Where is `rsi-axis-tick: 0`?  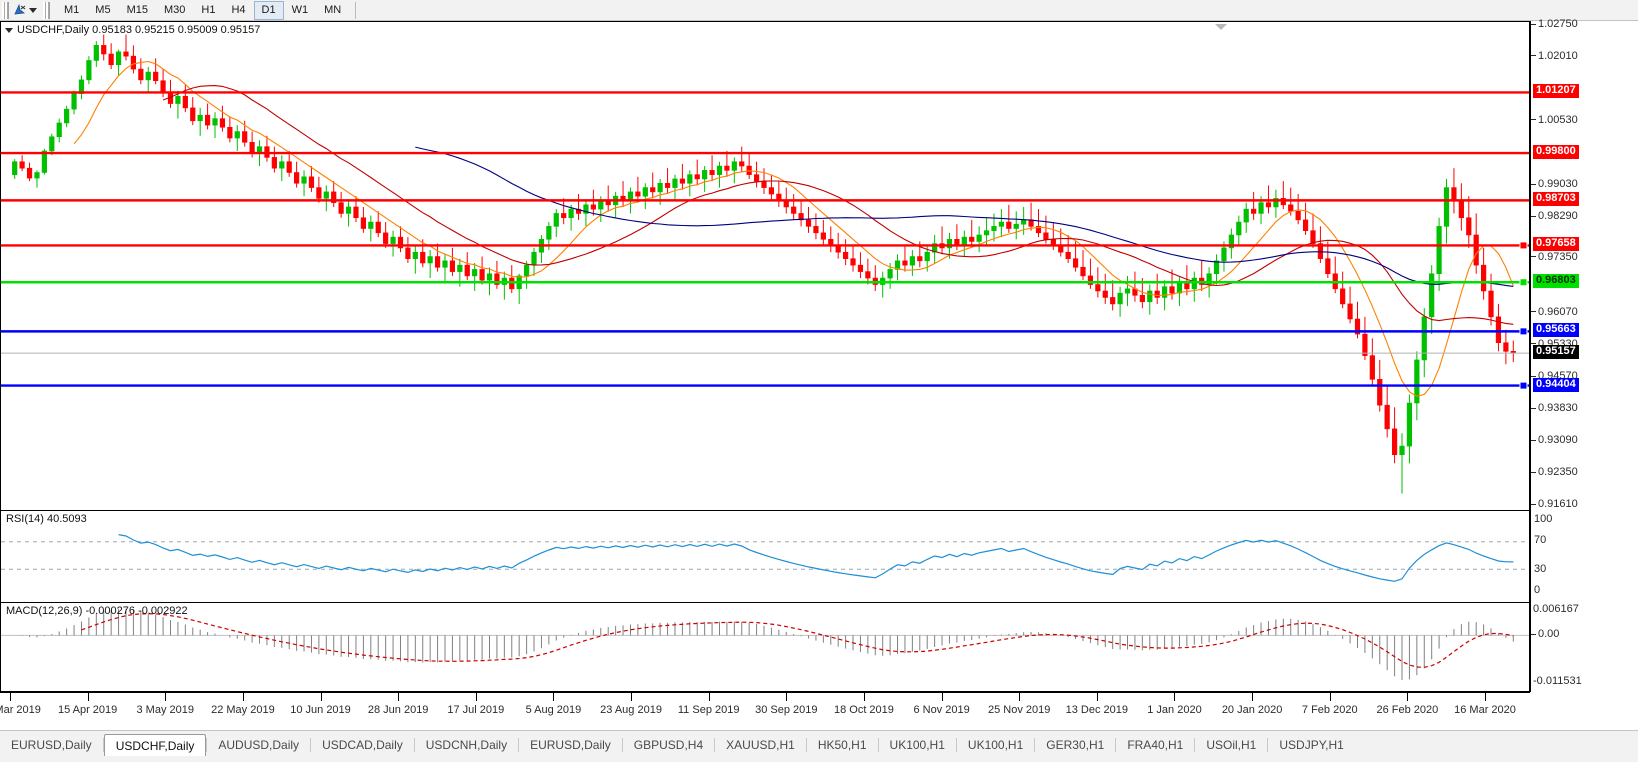 rsi-axis-tick: 0 is located at coordinates (1535, 590).